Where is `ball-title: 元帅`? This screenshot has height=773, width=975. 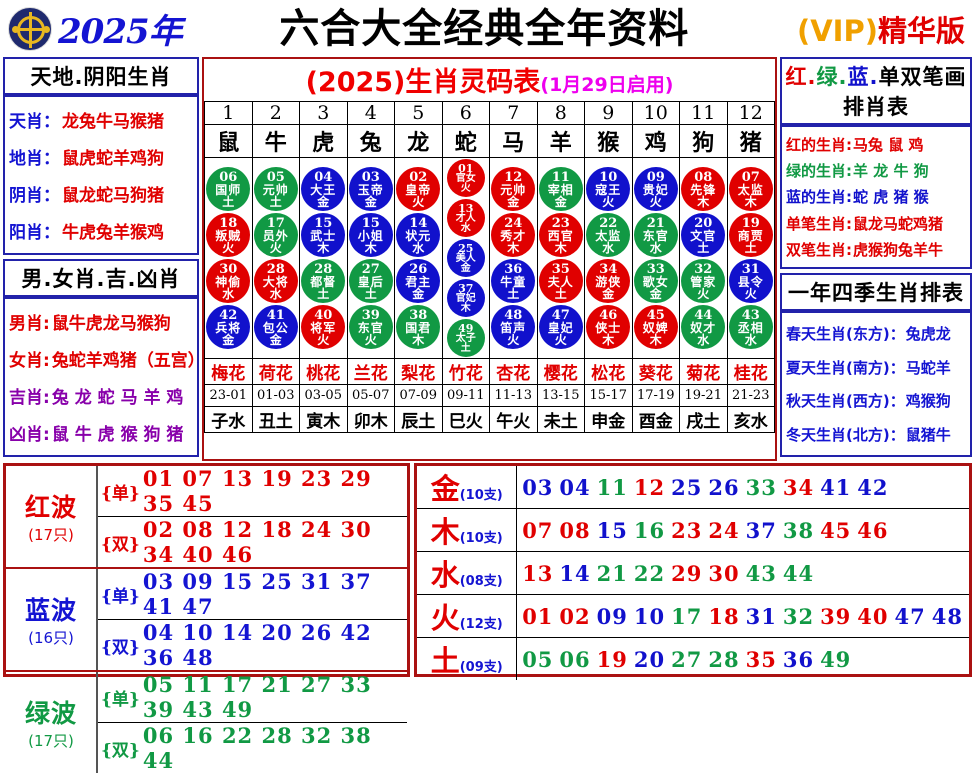
ball-title: 元帅 is located at coordinates (275, 190).